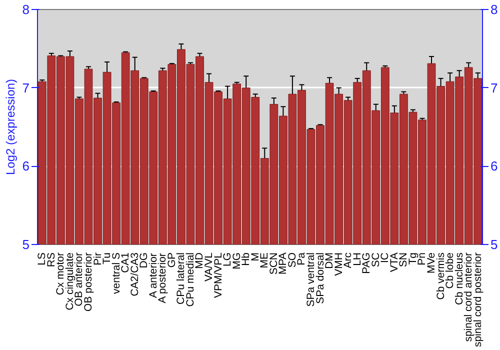 The image size is (500, 350). Describe the element at coordinates (26, 9) in the screenshot. I see `y-tick-label: 8` at that location.